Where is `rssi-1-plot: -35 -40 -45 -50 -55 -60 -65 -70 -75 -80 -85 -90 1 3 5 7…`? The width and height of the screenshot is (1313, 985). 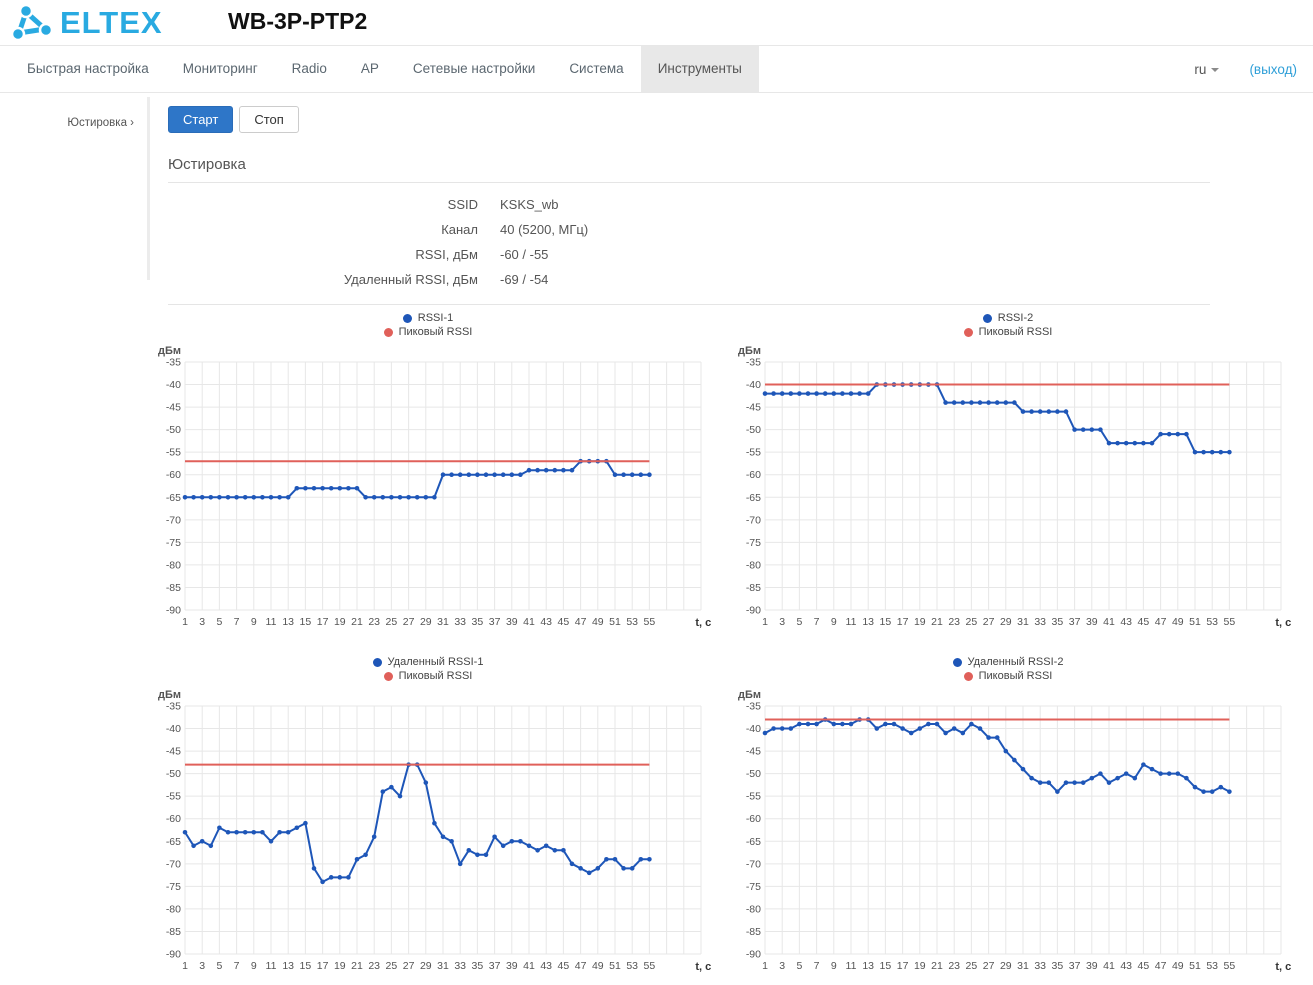
rssi-1-plot: -35 -40 -45 -50 -55 -60 -65 -70 -75 -80 -85 -90 1 3 5 7… is located at coordinates (445, 490).